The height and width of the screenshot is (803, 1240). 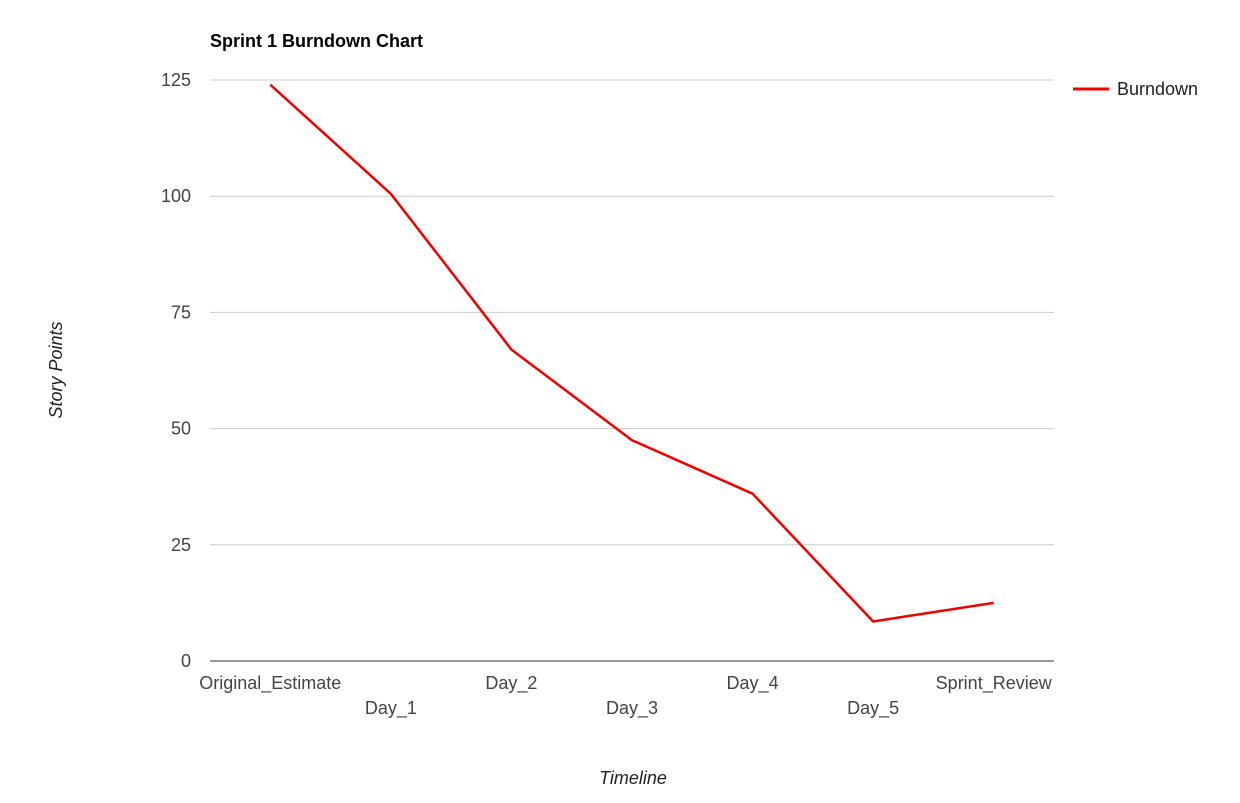 I want to click on y-tick-label: 75, so click(x=181, y=312).